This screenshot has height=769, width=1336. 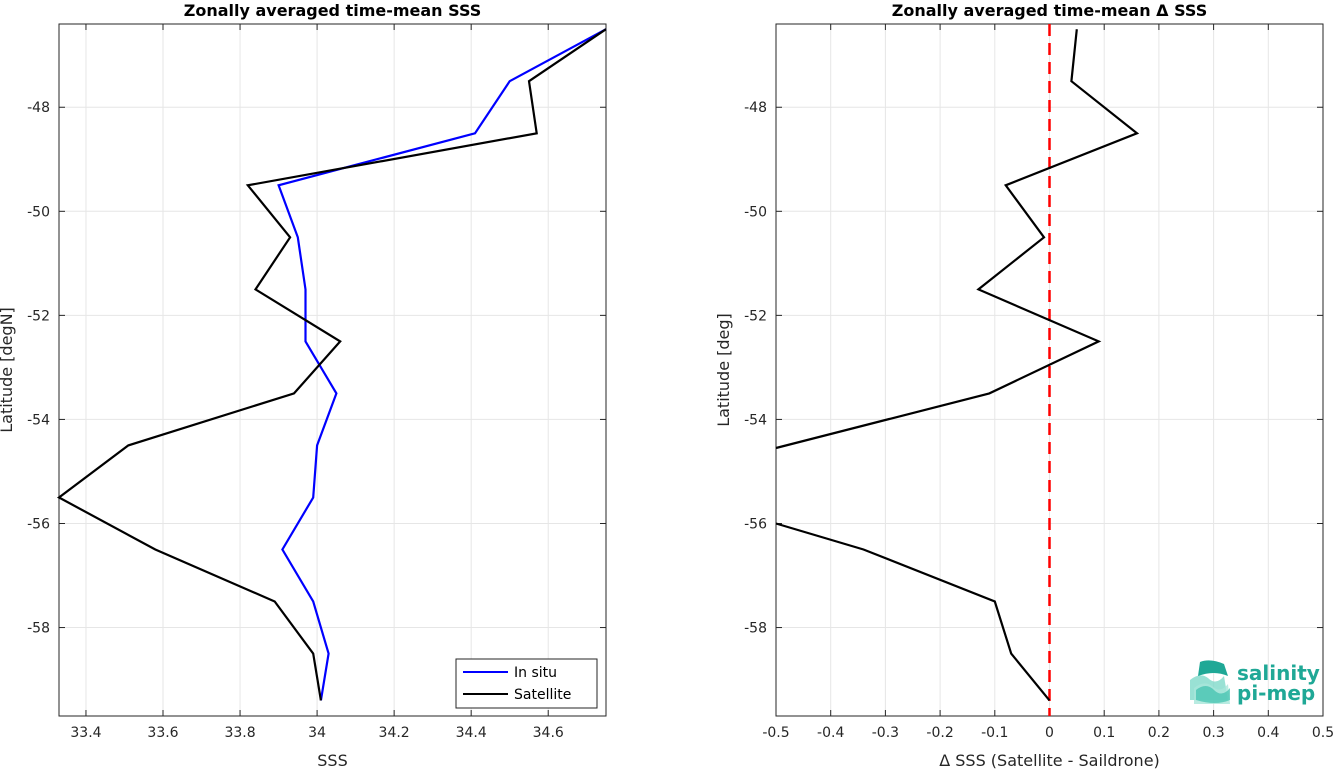 What do you see at coordinates (885, 733) in the screenshot?
I see `delta-sss-x-tick-label: -0.3` at bounding box center [885, 733].